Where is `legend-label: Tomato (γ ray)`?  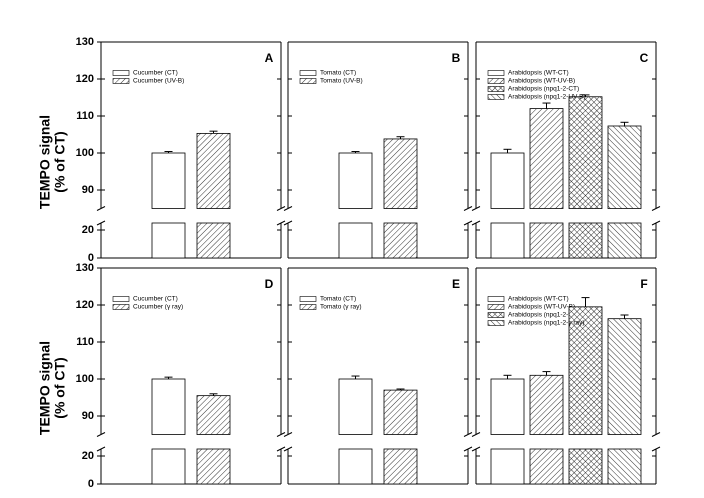
legend-label: Tomato (γ ray) is located at coordinates (341, 307).